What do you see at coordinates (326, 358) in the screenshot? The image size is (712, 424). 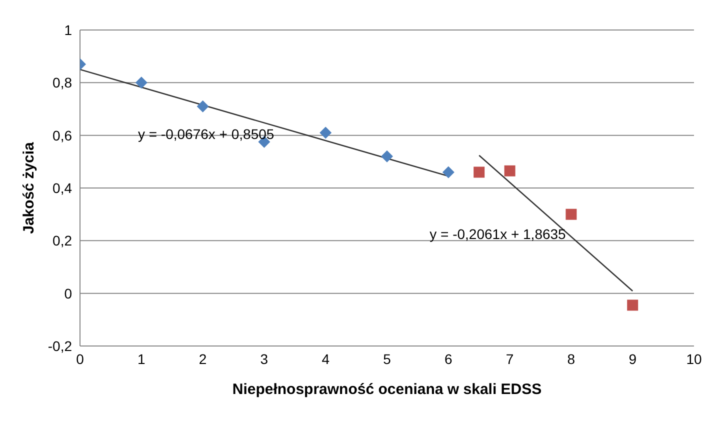 I see `x-tick-label: 4` at bounding box center [326, 358].